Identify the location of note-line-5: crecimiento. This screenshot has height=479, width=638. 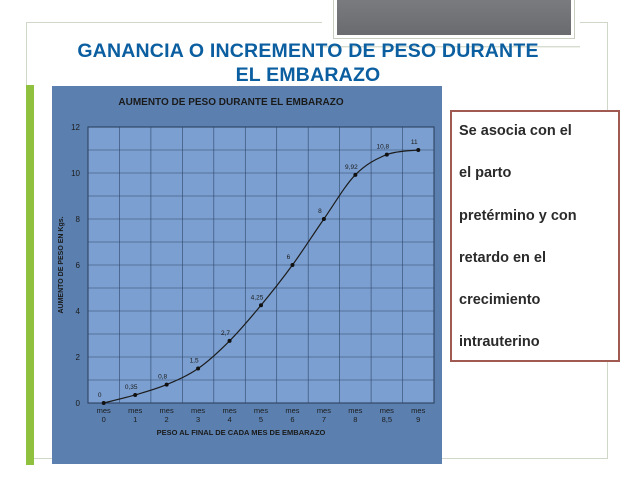
(500, 300).